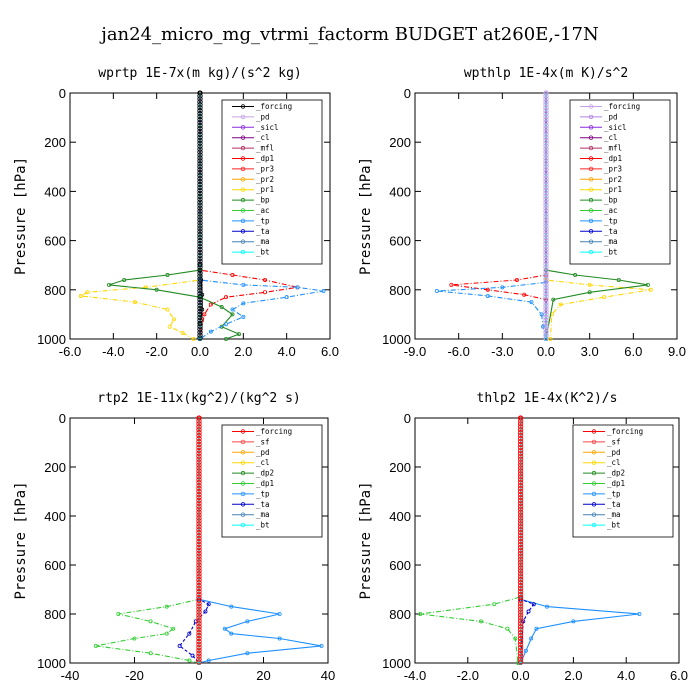  What do you see at coordinates (616, 473) in the screenshot?
I see `legend-entry: _dp2` at bounding box center [616, 473].